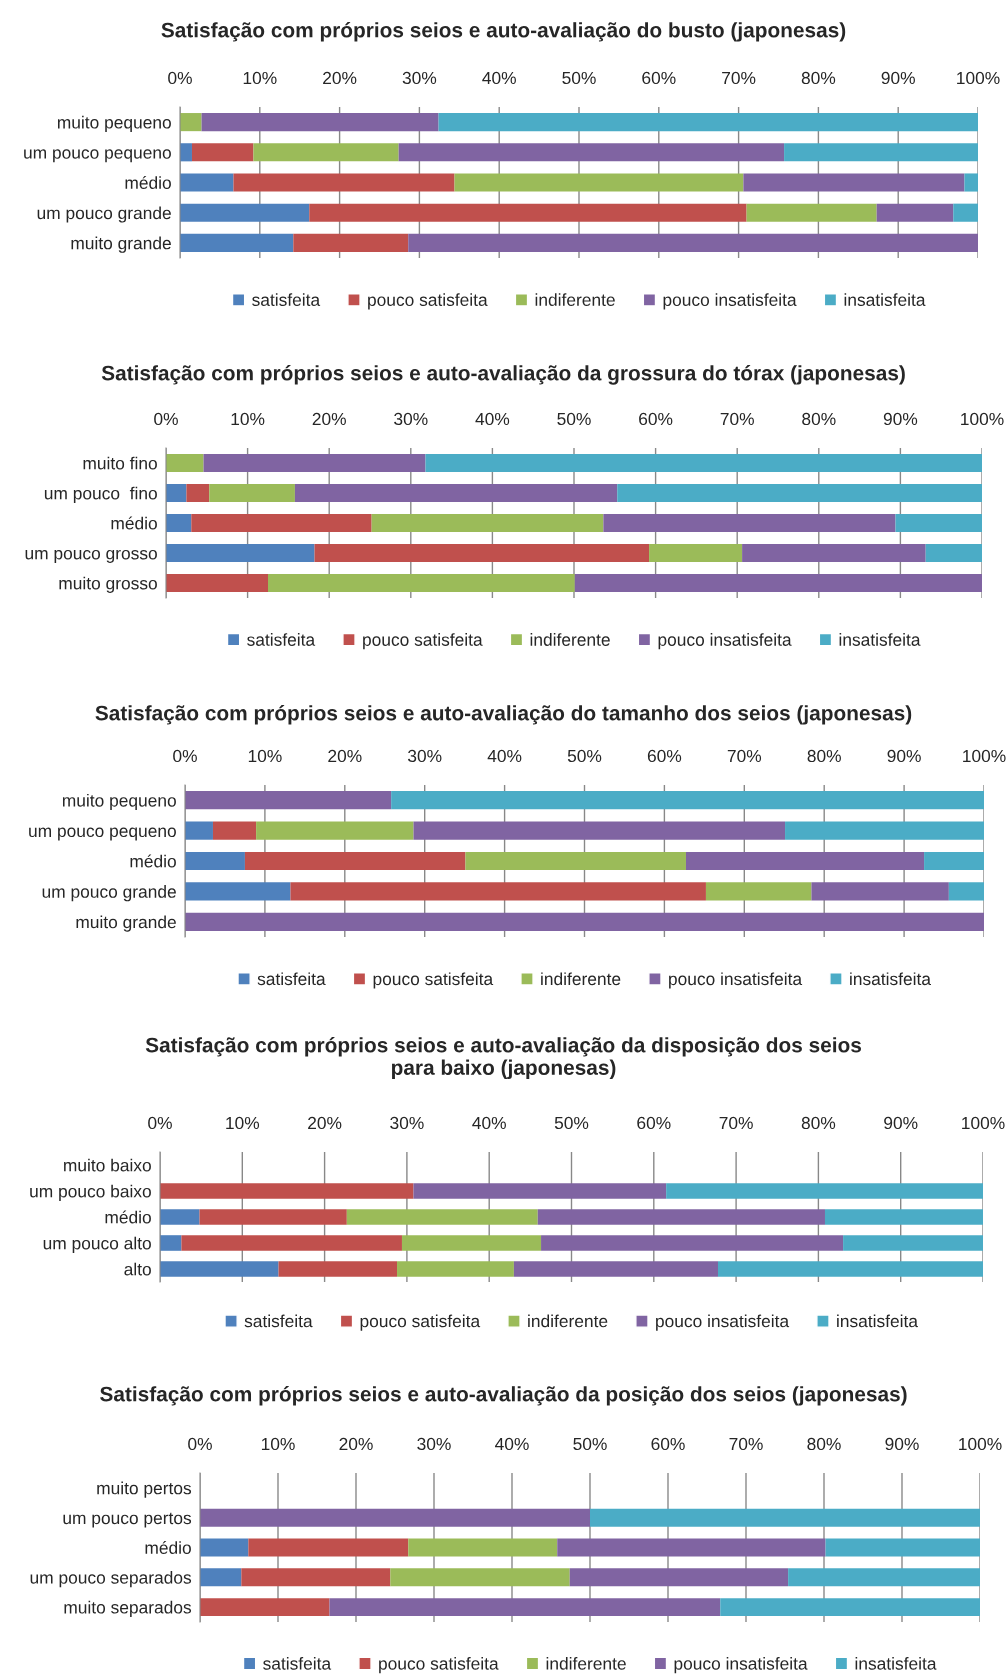 This screenshot has height=1679, width=1007. What do you see at coordinates (428, 301) in the screenshot?
I see `legend-label: pouco satisfeita` at bounding box center [428, 301].